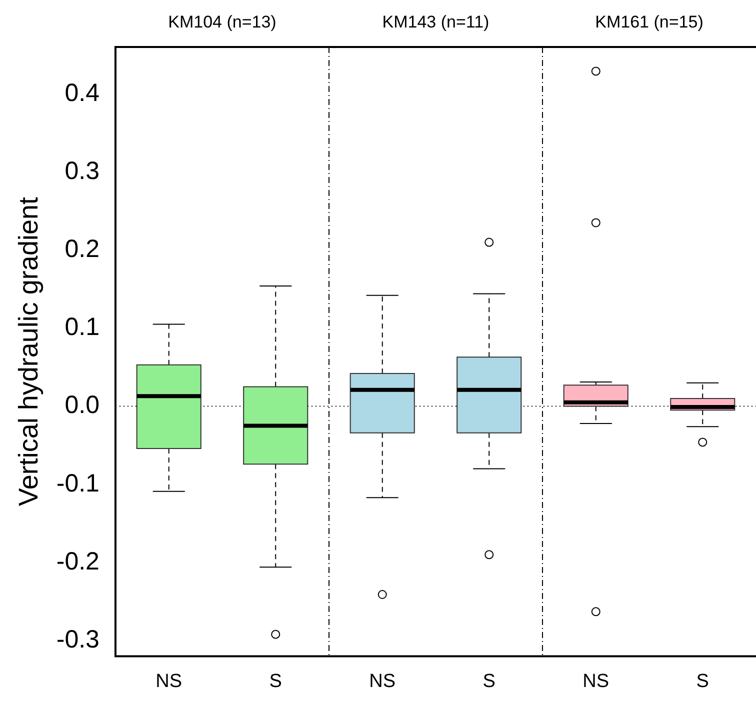 The image size is (756, 717). Describe the element at coordinates (78, 483) in the screenshot. I see `y-tick-label: -0.1` at that location.